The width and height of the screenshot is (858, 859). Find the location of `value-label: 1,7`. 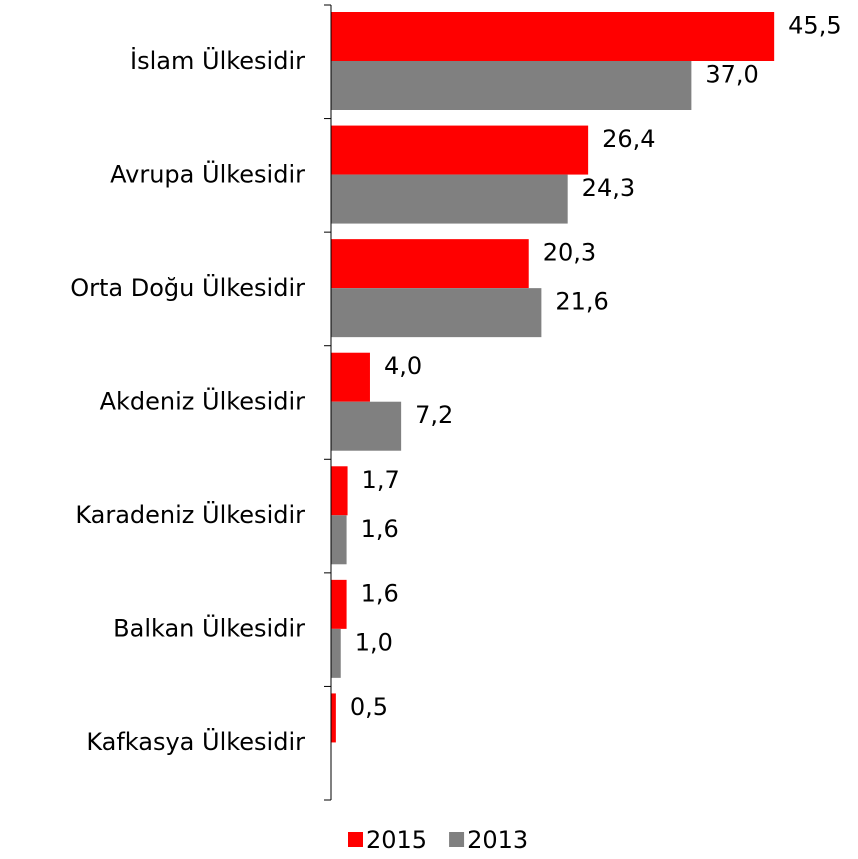

value-label: 1,7 is located at coordinates (381, 480).